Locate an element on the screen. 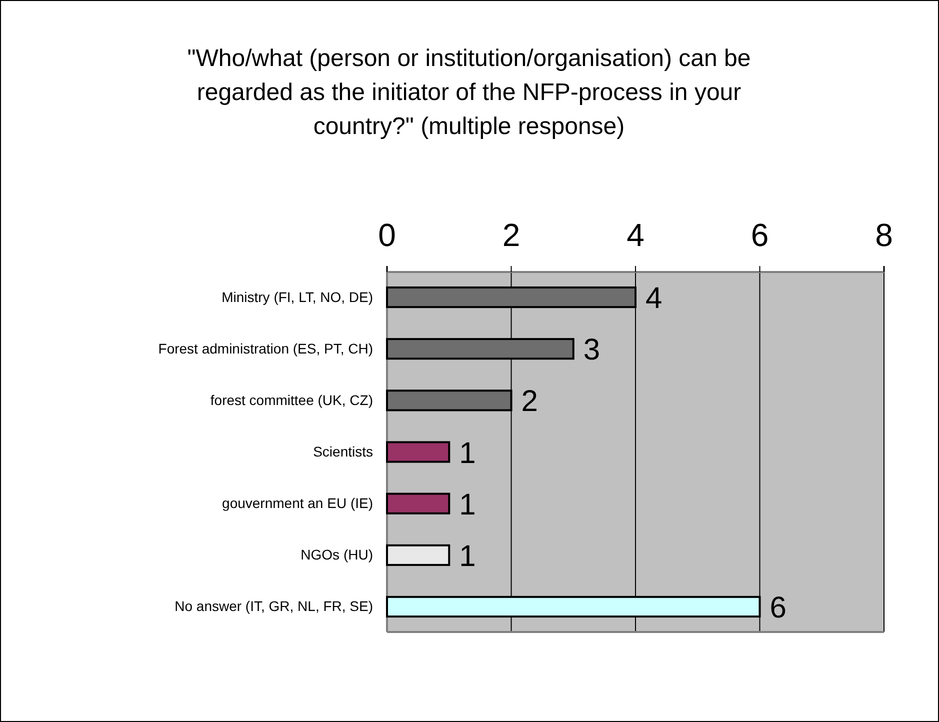 This screenshot has width=939, height=722. data-label: 2 is located at coordinates (529, 401).